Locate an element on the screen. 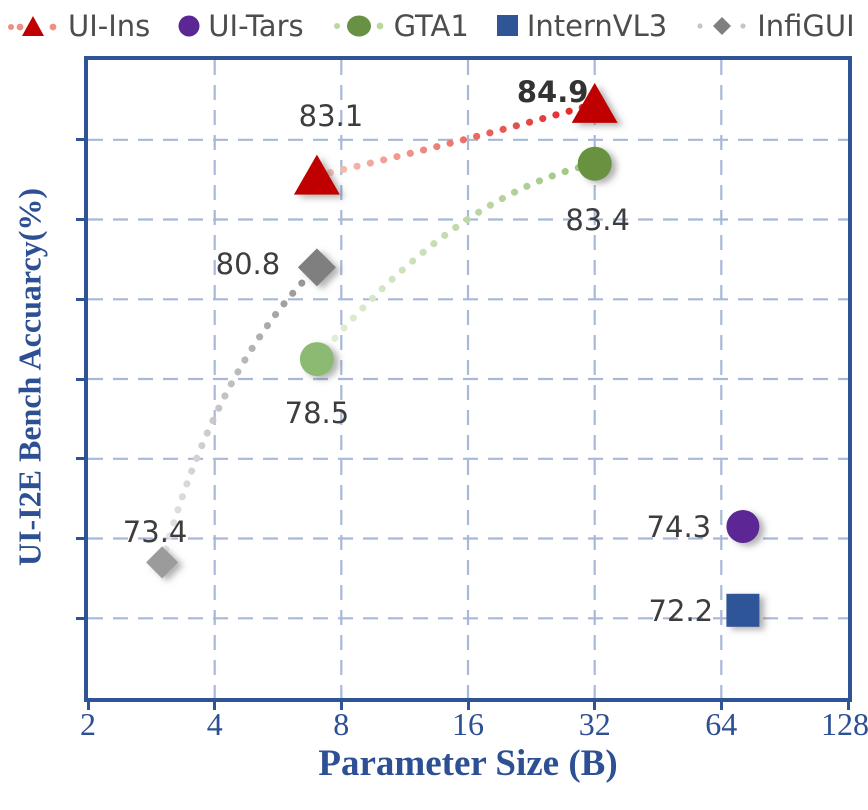 Image resolution: width=868 pixels, height=810 pixels. point-label: 83.4 is located at coordinates (597, 219).